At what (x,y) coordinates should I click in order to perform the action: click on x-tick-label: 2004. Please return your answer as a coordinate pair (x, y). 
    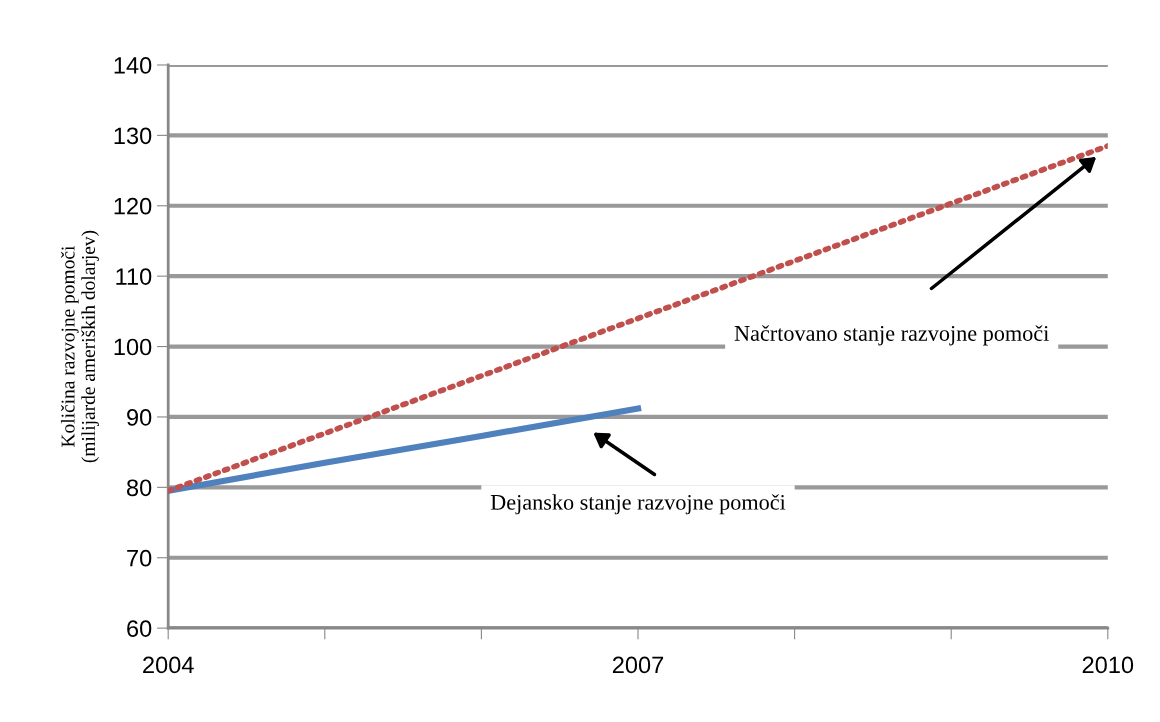
    Looking at the image, I should click on (168, 665).